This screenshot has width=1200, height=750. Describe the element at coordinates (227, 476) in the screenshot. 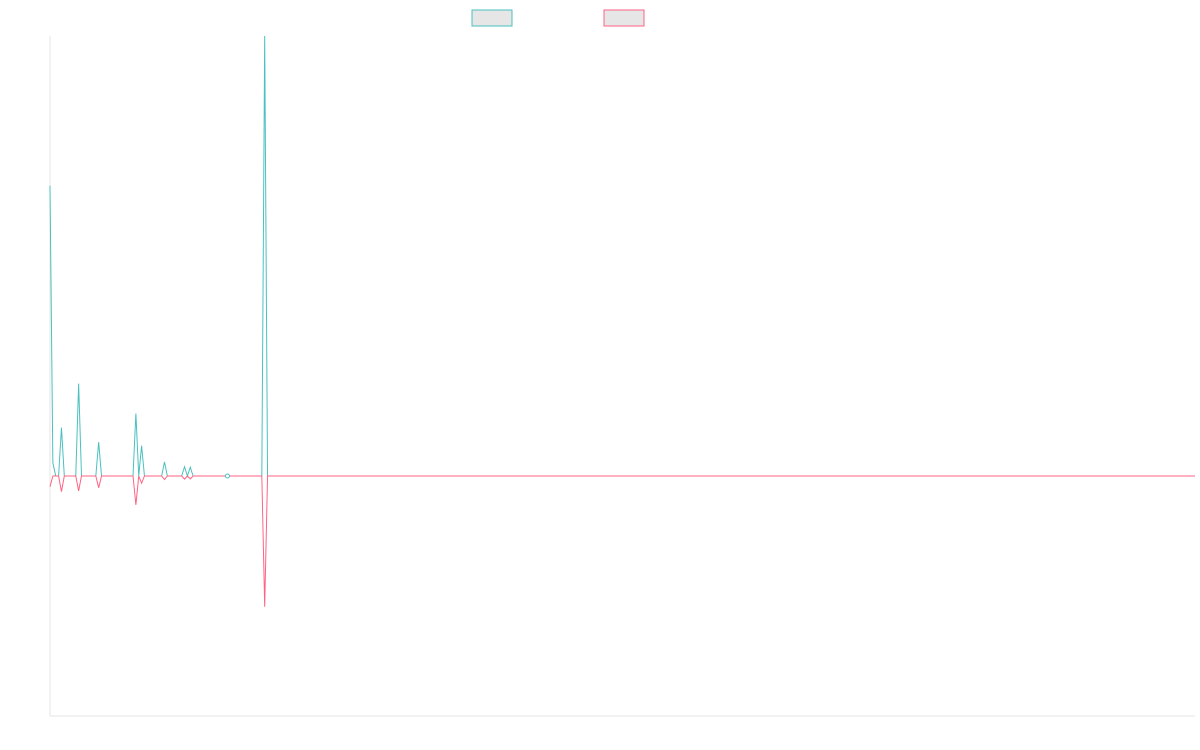

I see `data-point-marker` at that location.